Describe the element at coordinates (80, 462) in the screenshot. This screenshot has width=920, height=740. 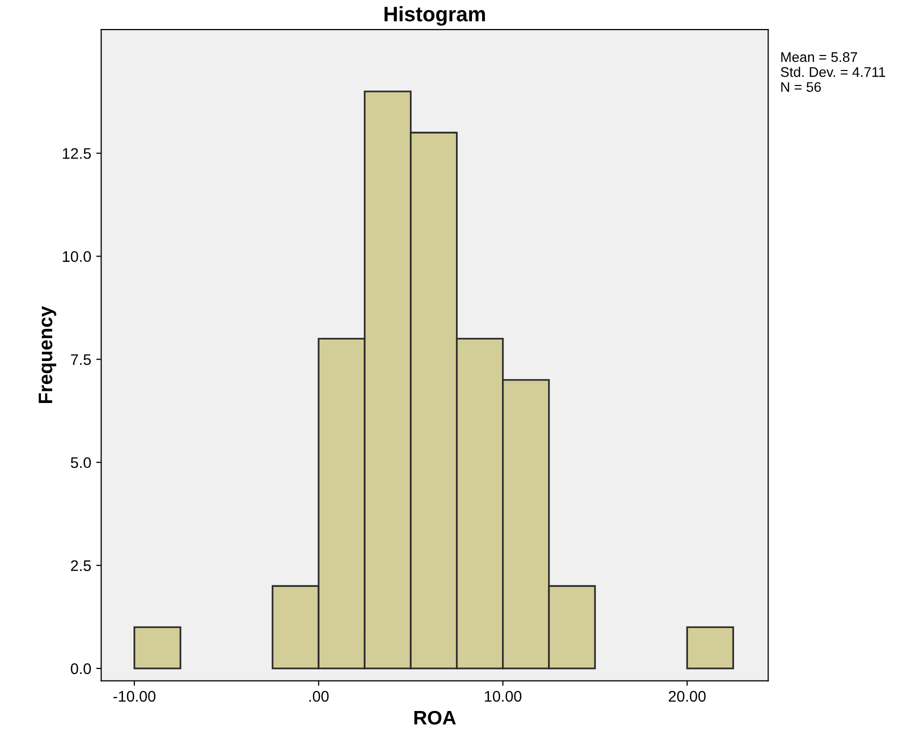
I see `y-tick-label: 5.0` at that location.